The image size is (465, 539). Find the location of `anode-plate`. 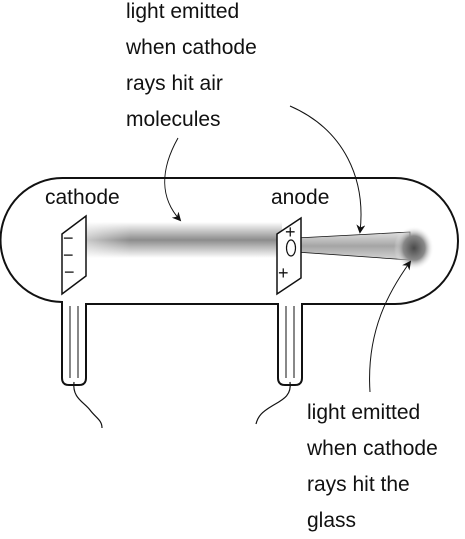

anode-plate is located at coordinates (289, 256).